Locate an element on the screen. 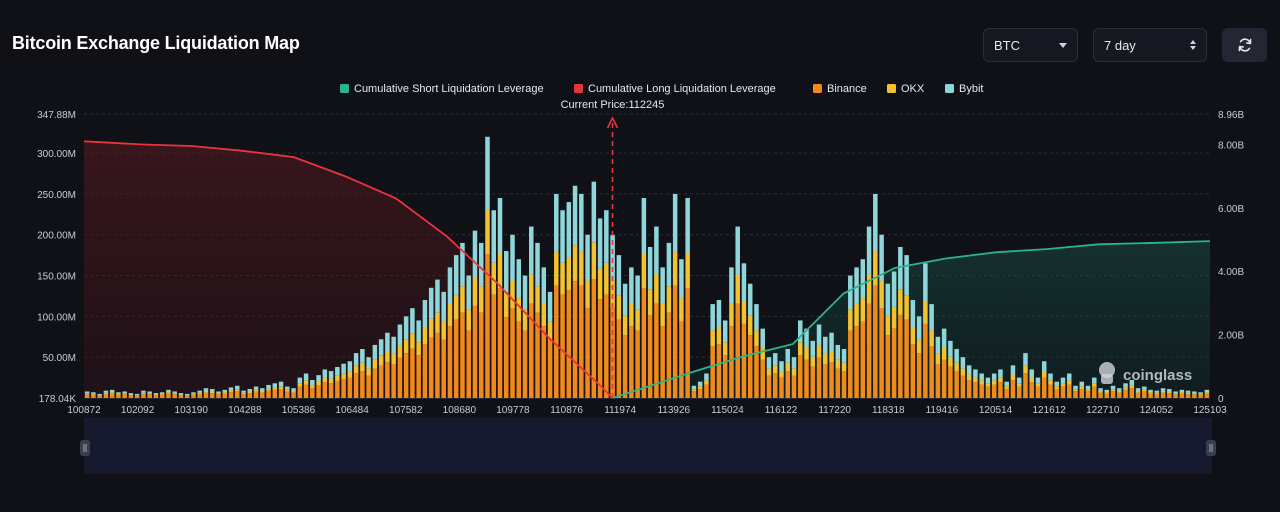  zoom-handle-right is located at coordinates (1211, 448).